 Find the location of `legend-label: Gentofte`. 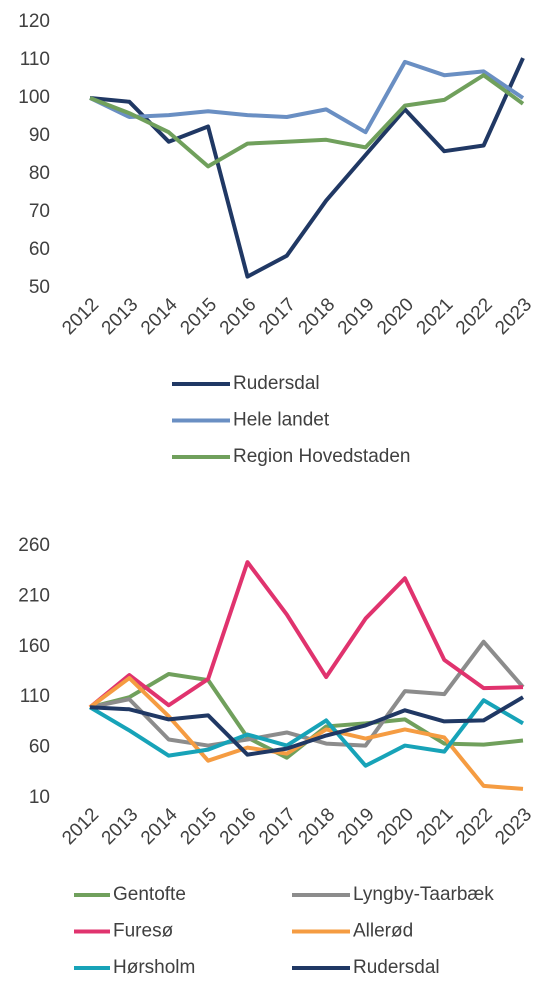

legend-label: Gentofte is located at coordinates (149, 894).